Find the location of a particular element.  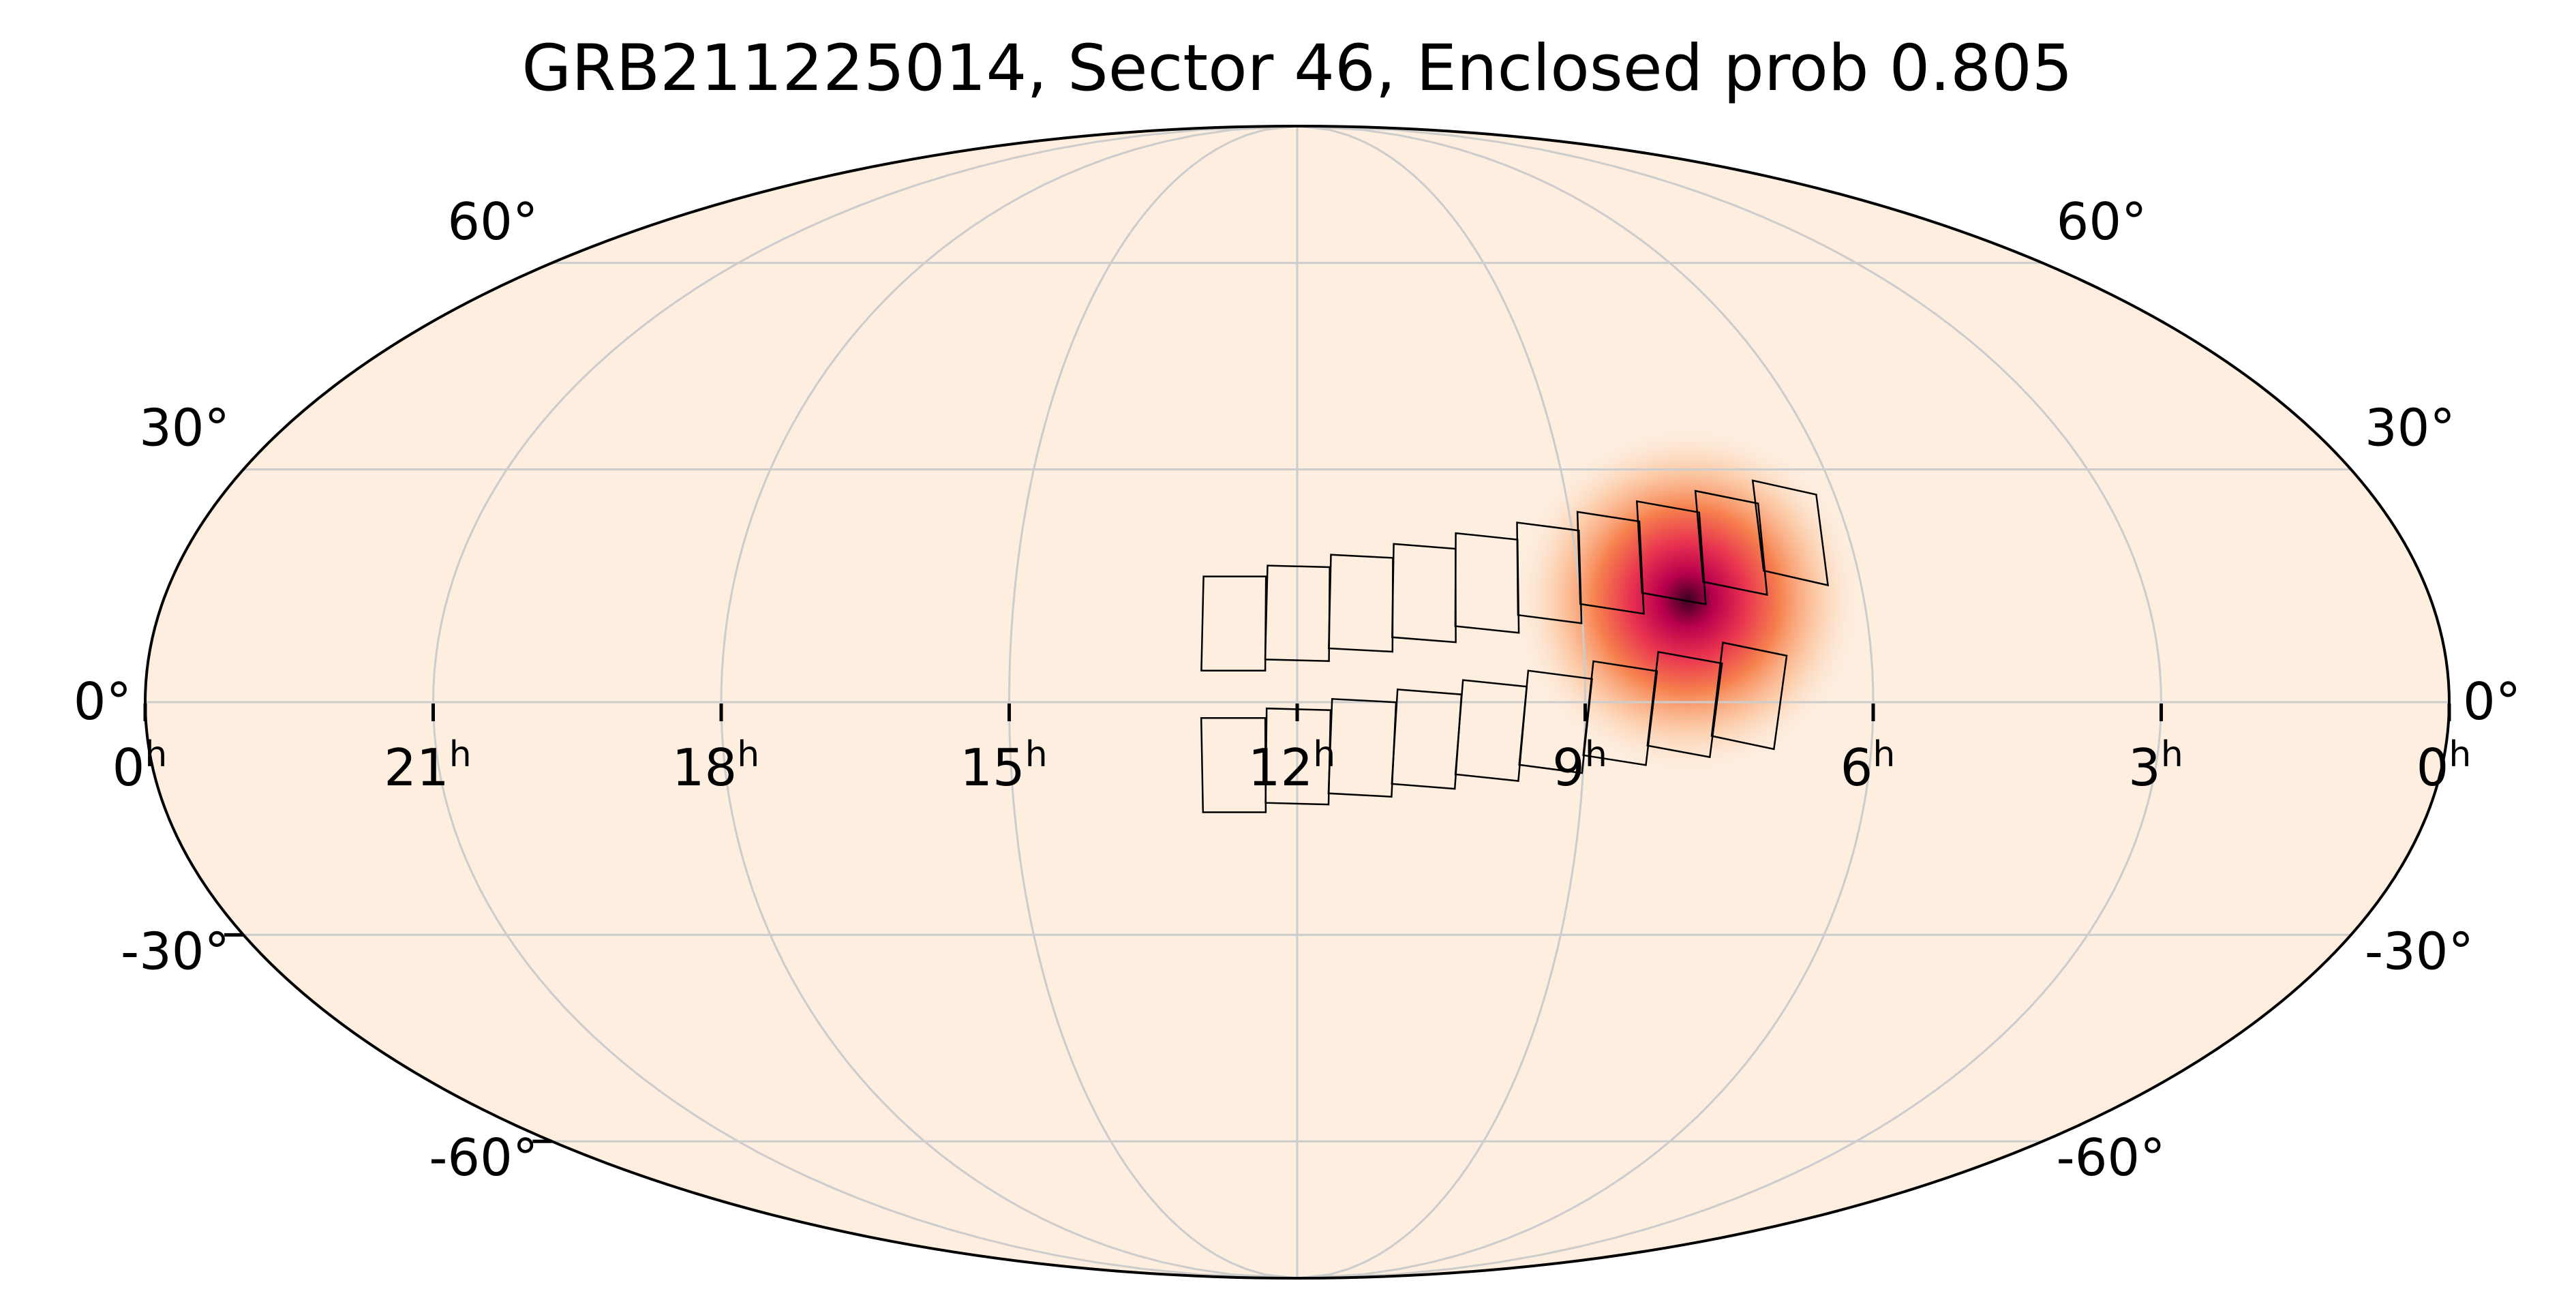

tess-footprint is located at coordinates (1515, 646).